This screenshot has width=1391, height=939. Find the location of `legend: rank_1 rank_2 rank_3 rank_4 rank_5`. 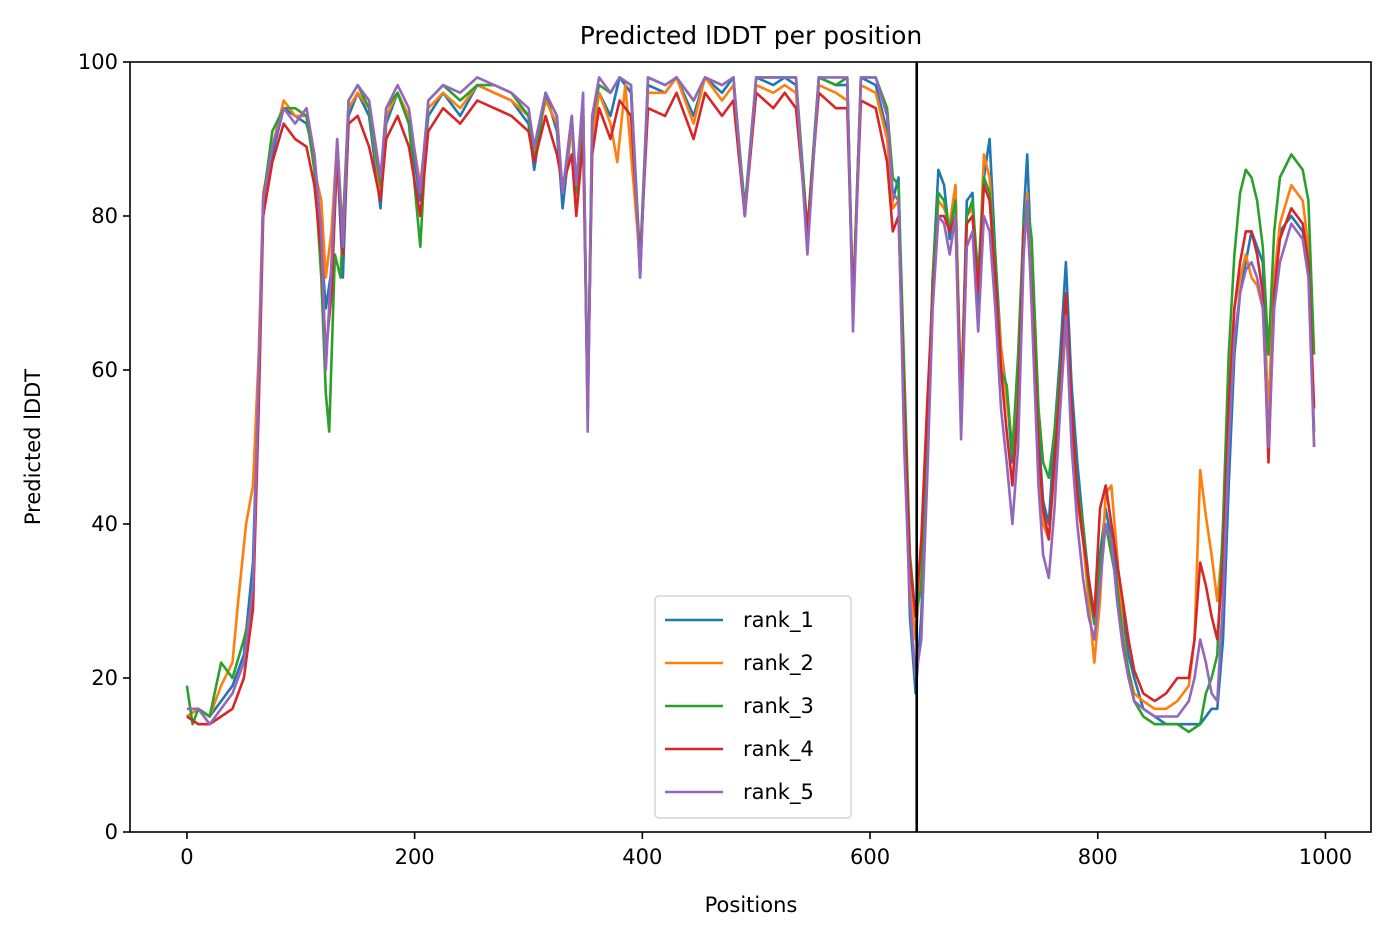

legend: rank_1 rank_2 rank_3 rank_4 rank_5 is located at coordinates (753, 707).